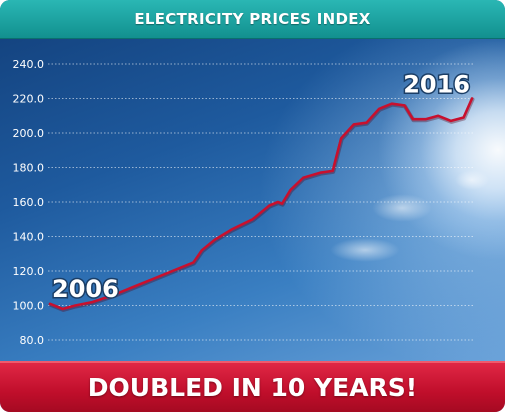 The image size is (505, 412). I want to click on y-tick-label: 160.0, so click(29, 202).